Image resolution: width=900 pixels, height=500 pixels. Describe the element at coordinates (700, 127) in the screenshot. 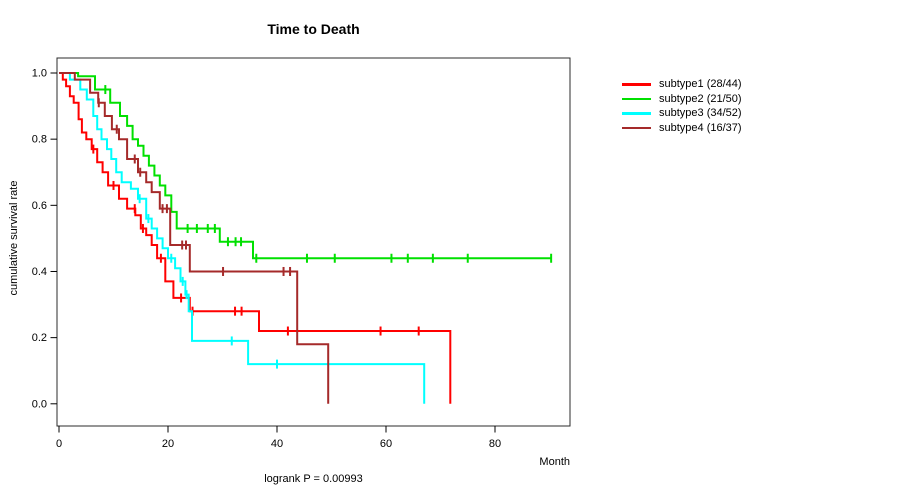

I see `legend-item-label: subtype4 (16/37)` at that location.